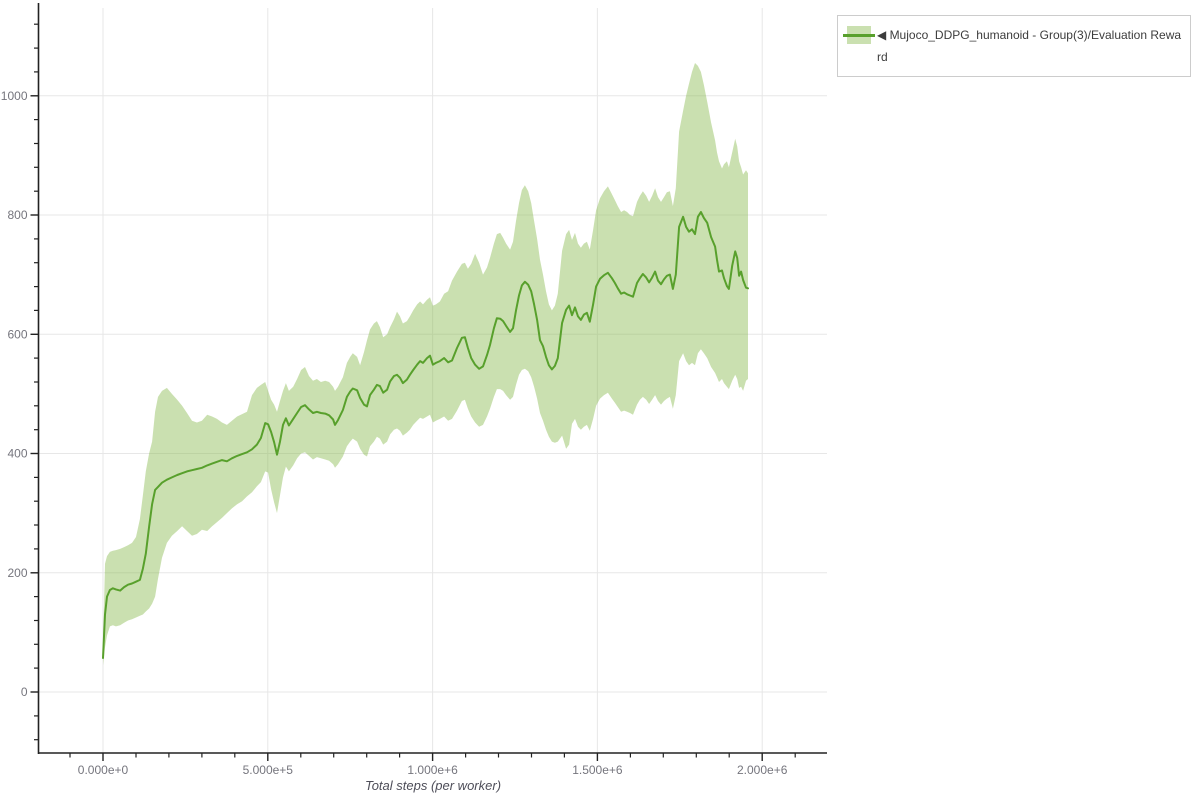 The height and width of the screenshot is (800, 1200). Describe the element at coordinates (17, 454) in the screenshot. I see `y-tick-label: 400` at that location.